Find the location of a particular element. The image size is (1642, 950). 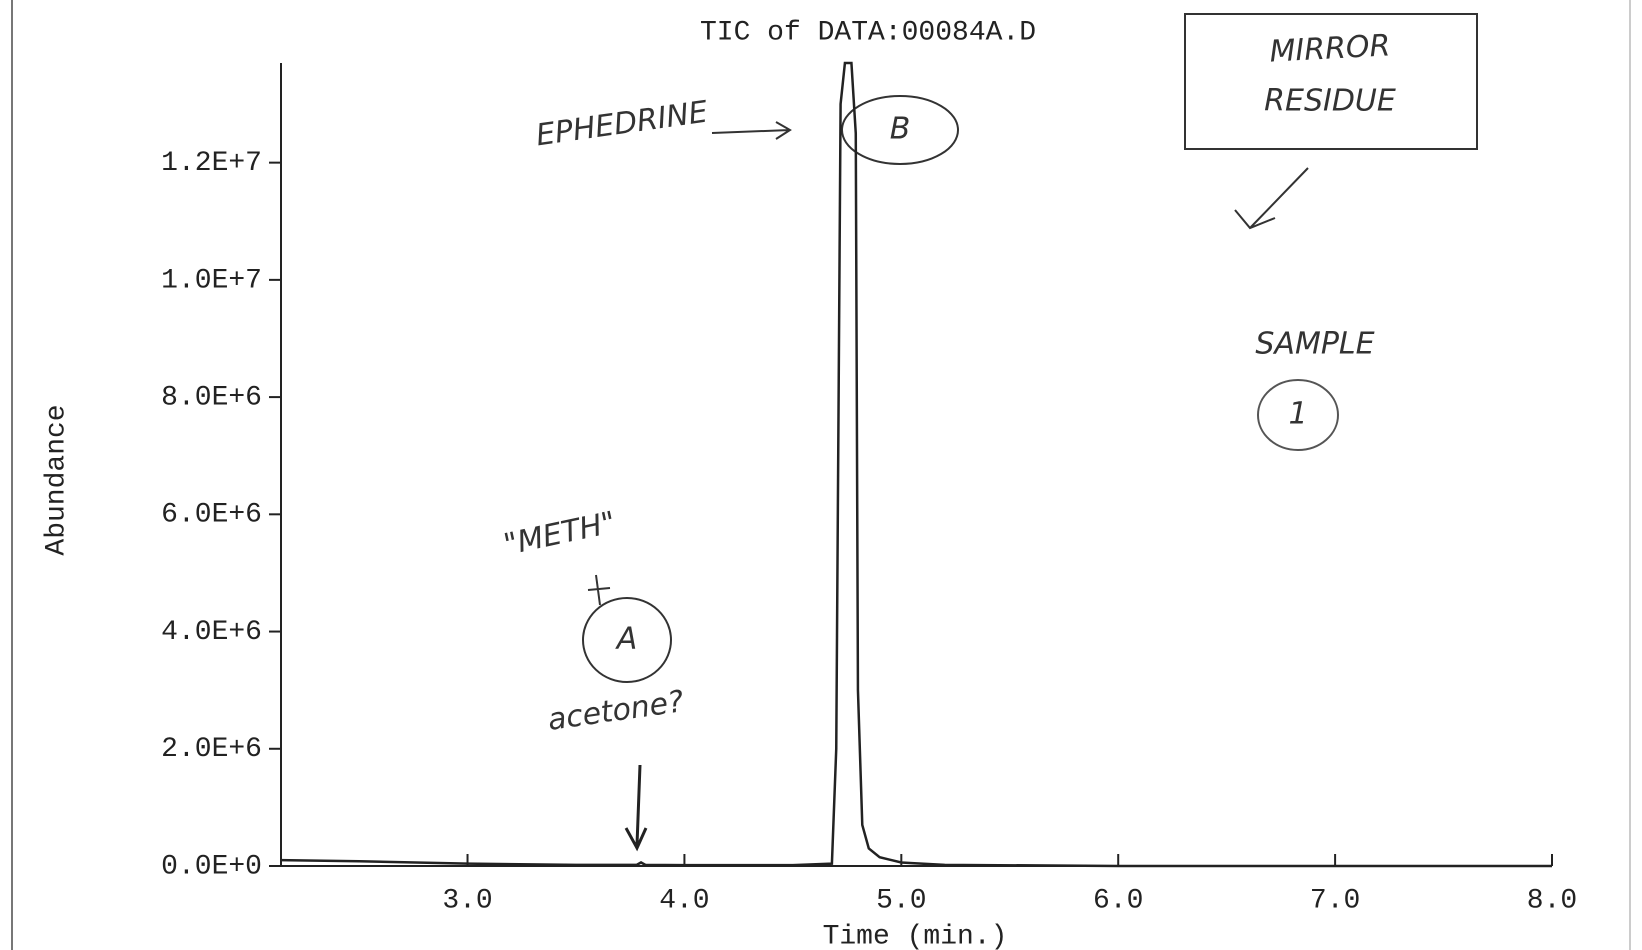

y-tick-label: 4.0E+6 is located at coordinates (211, 632).